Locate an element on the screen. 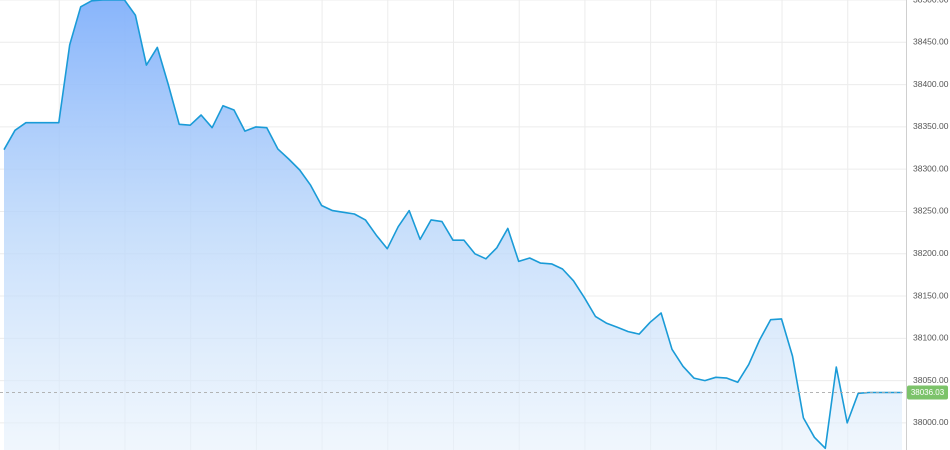 The image size is (950, 450). y-tick-label: 38450.00 is located at coordinates (931, 42).